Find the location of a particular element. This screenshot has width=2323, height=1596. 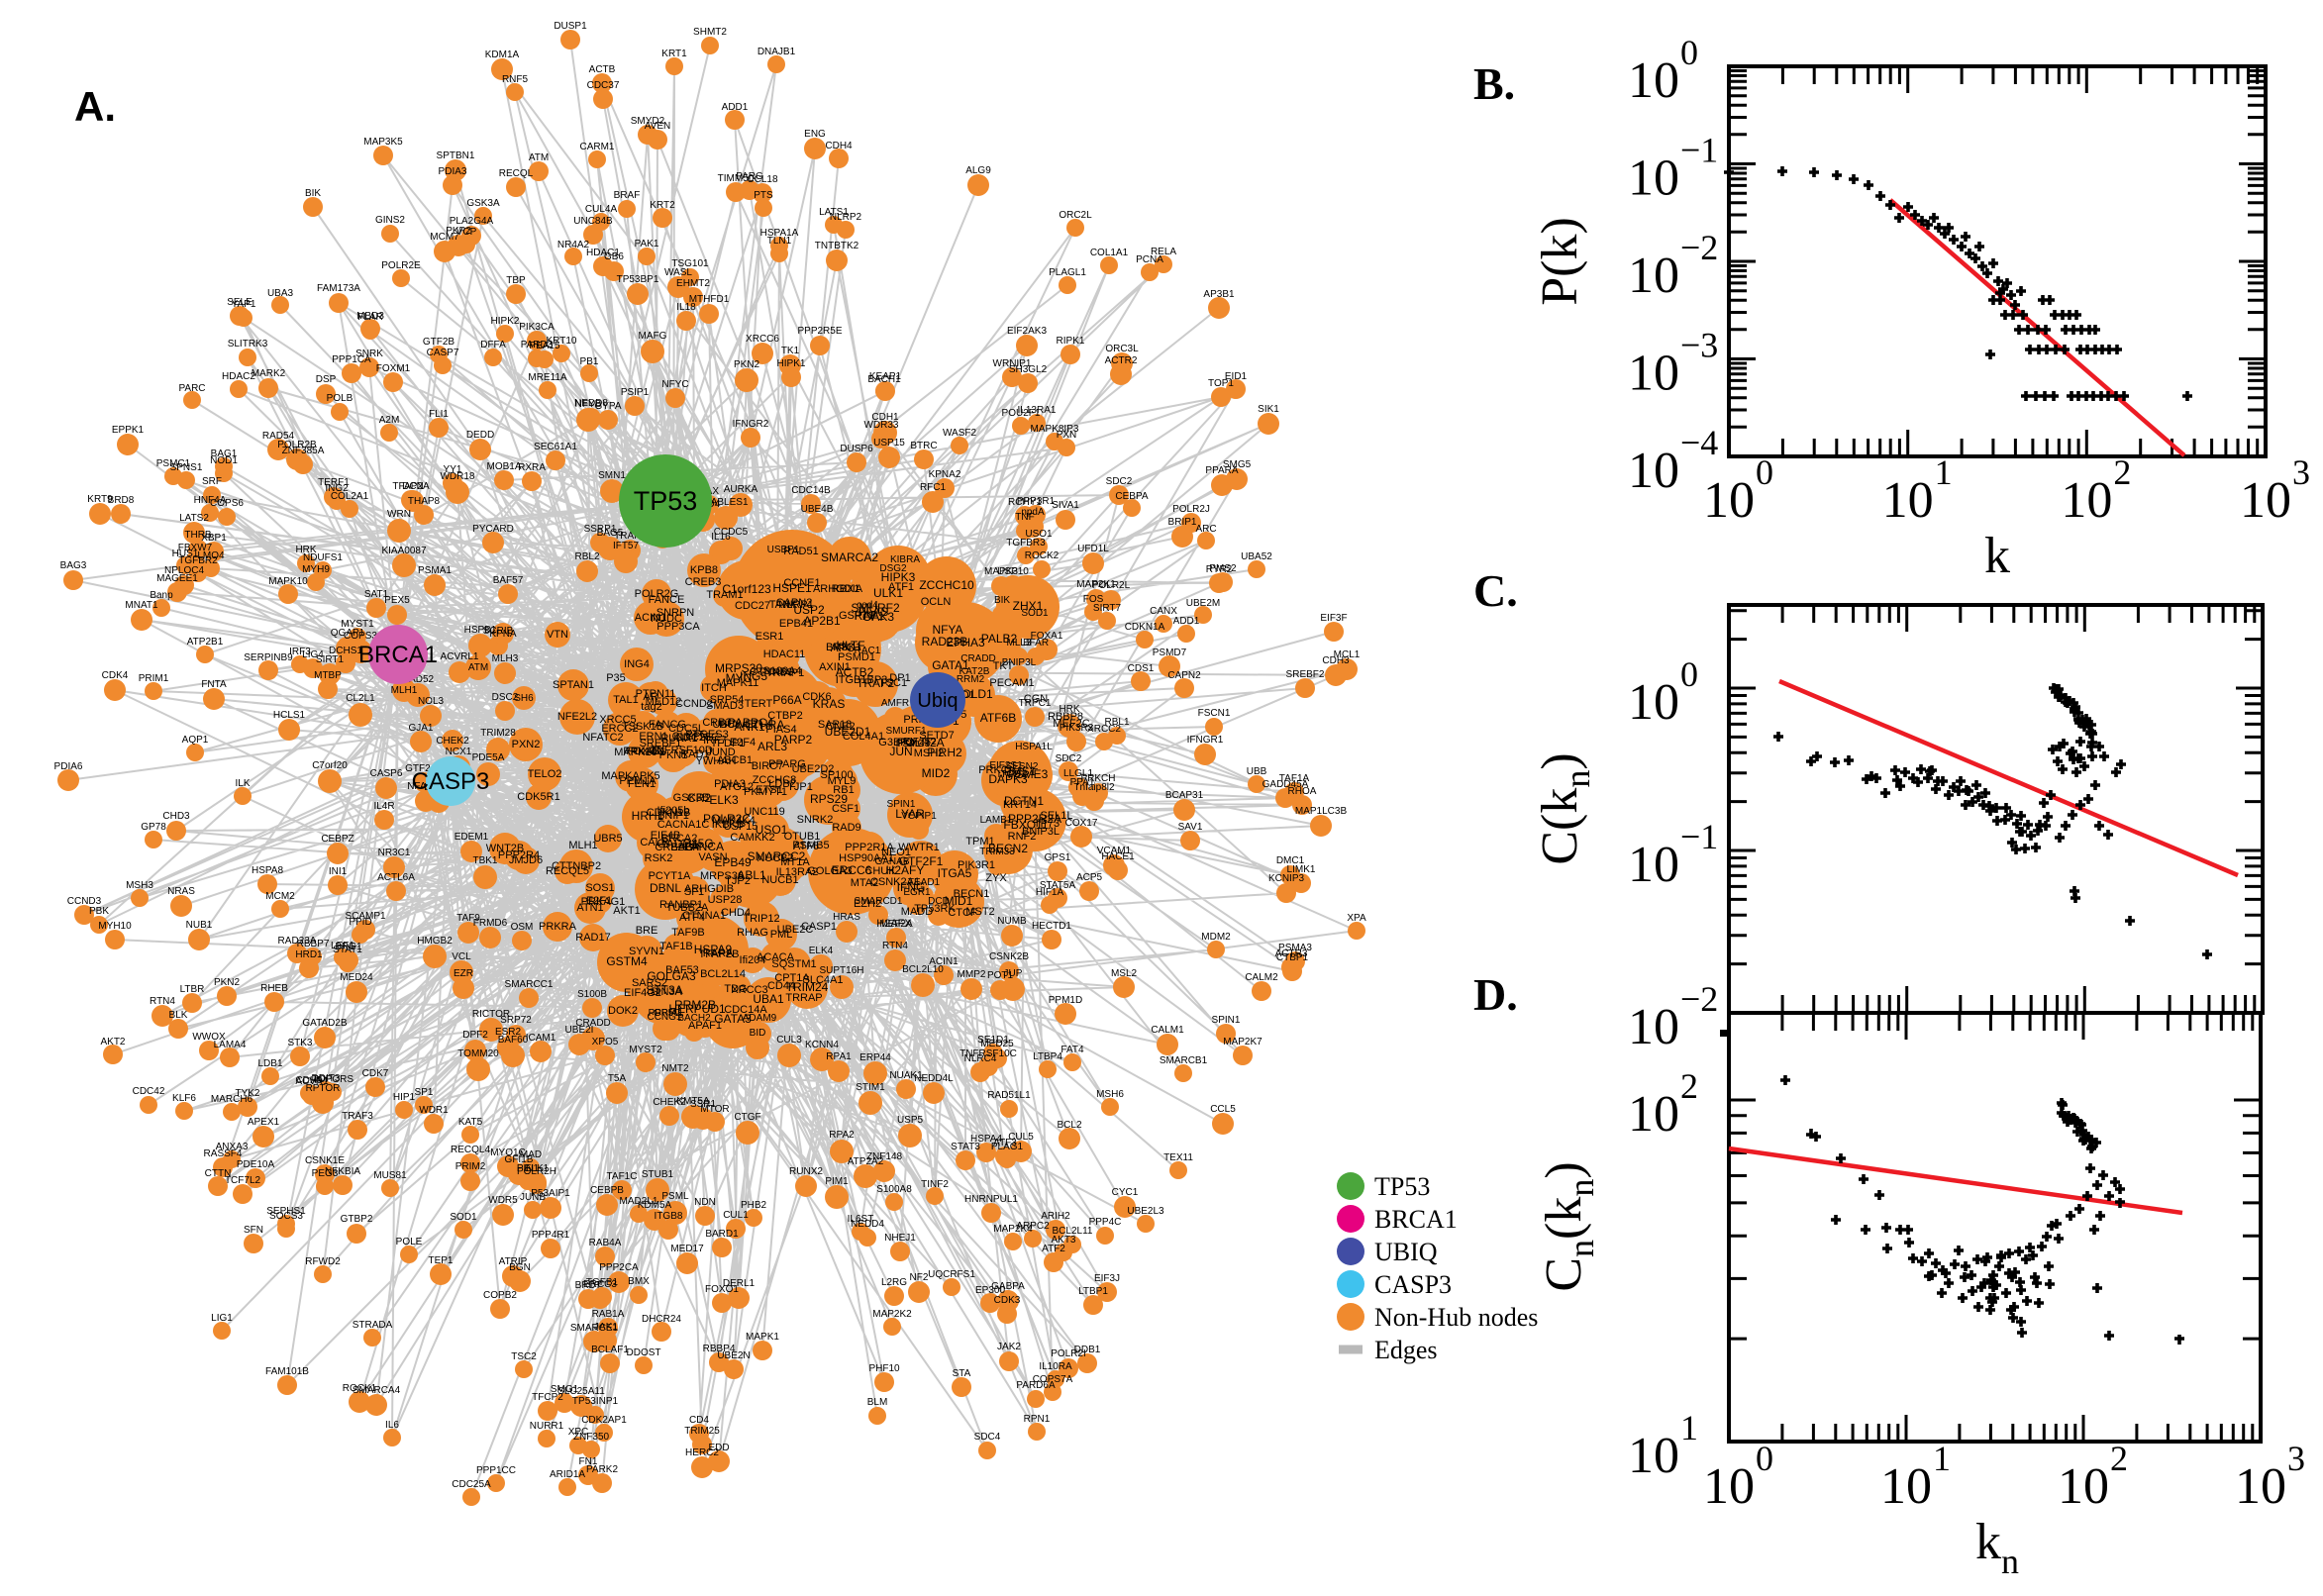

svg-text: P53AIP1 is located at coordinates (550, 1193).